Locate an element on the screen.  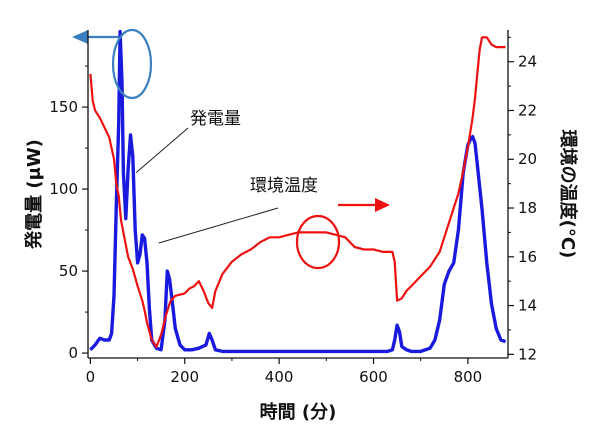
left-axis-title: 発電量 (μW) is located at coordinates (34, 194).